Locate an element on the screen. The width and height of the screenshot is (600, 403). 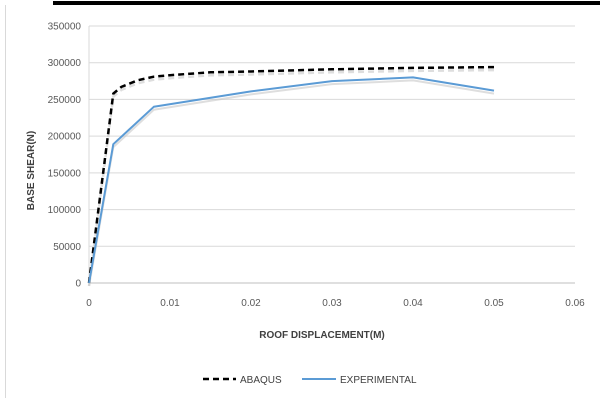
x-tick-label: 0.01 is located at coordinates (170, 303).